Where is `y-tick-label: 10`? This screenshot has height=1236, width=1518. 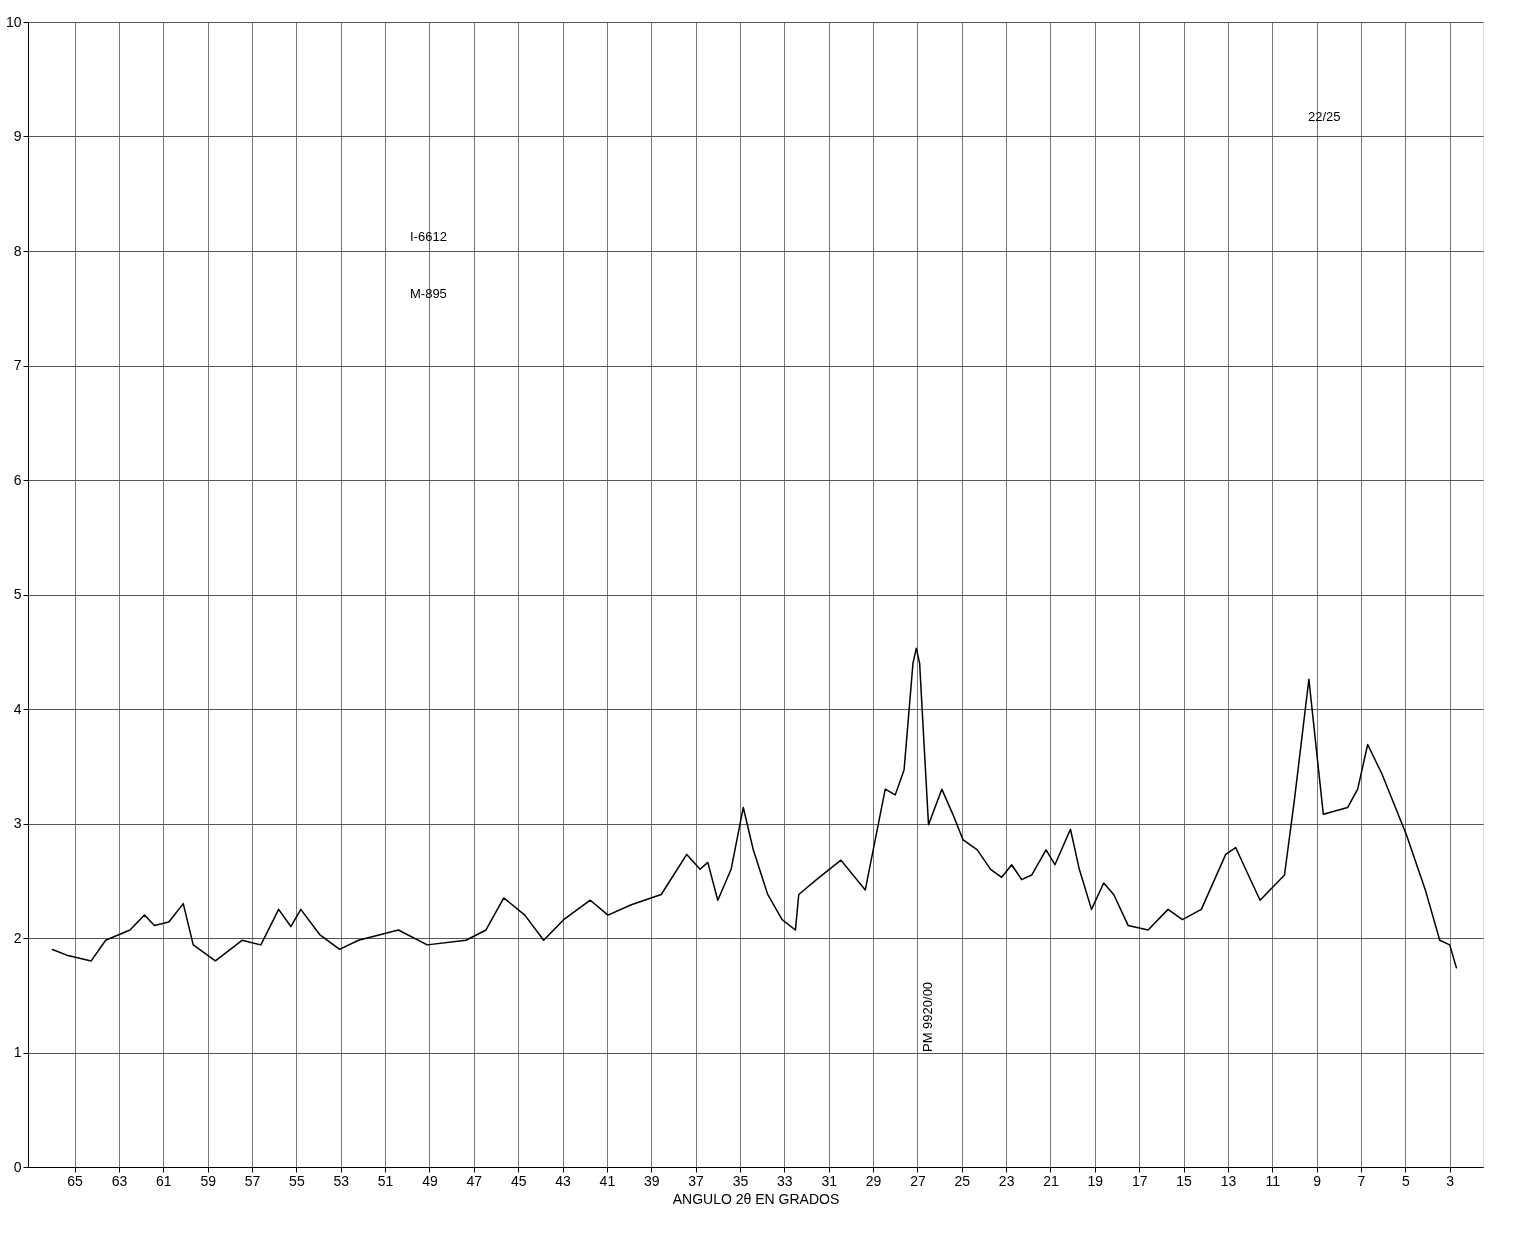
y-tick-label: 10 is located at coordinates (13, 21).